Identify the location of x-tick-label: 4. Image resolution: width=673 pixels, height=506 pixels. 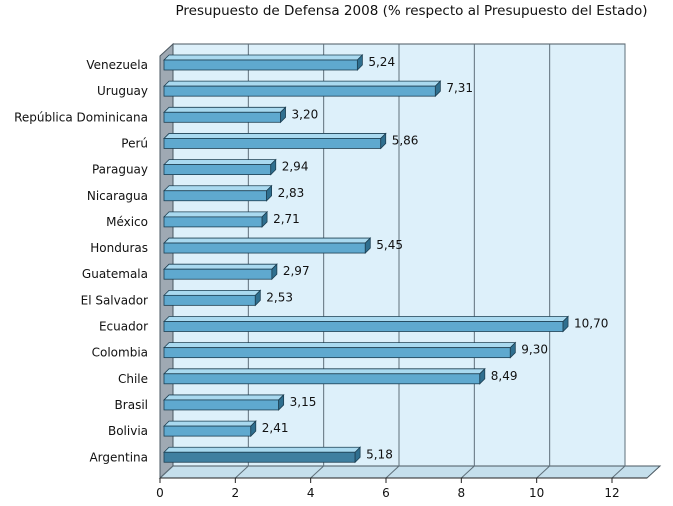
(311, 493).